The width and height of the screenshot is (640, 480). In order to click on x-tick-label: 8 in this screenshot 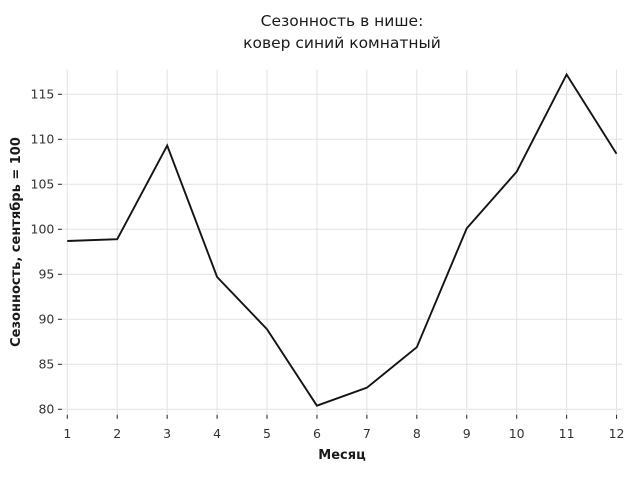, I will do `click(417, 433)`.